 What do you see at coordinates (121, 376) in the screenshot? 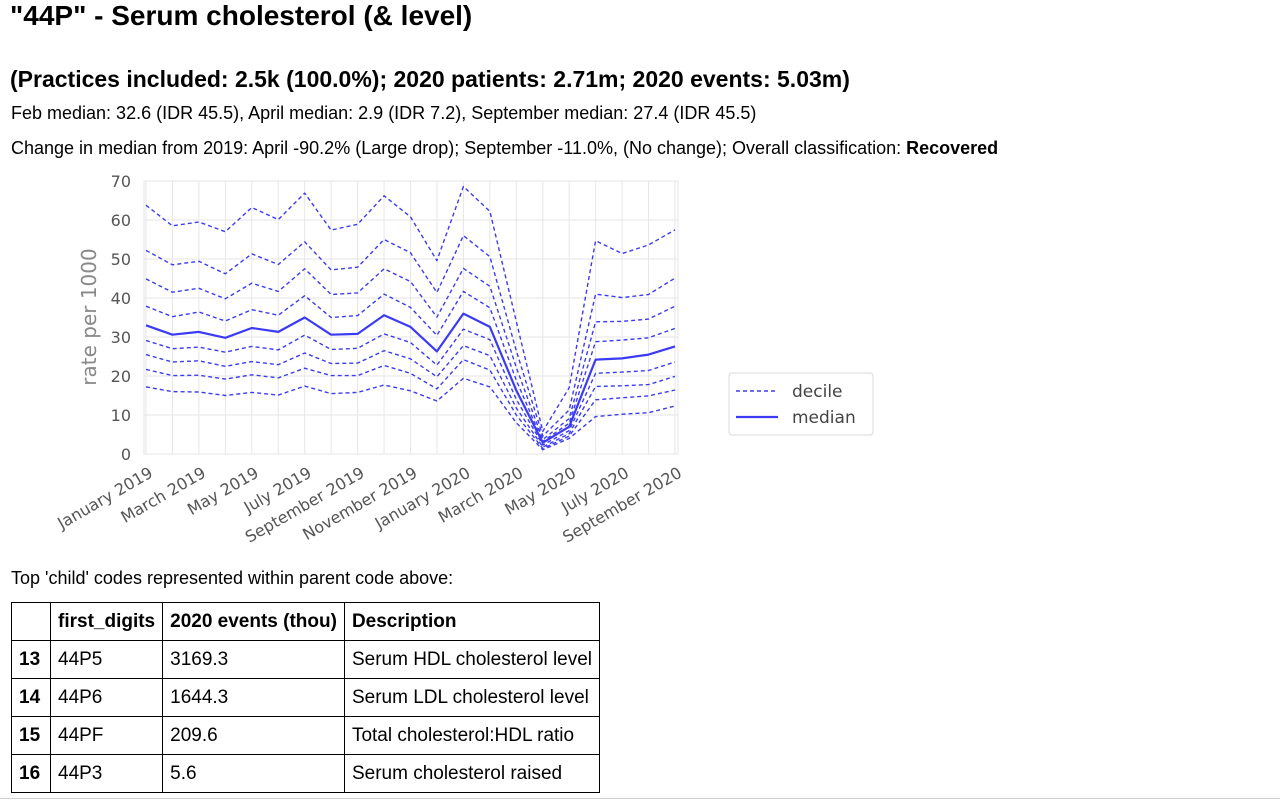
I see `y-tick-label: 20` at bounding box center [121, 376].